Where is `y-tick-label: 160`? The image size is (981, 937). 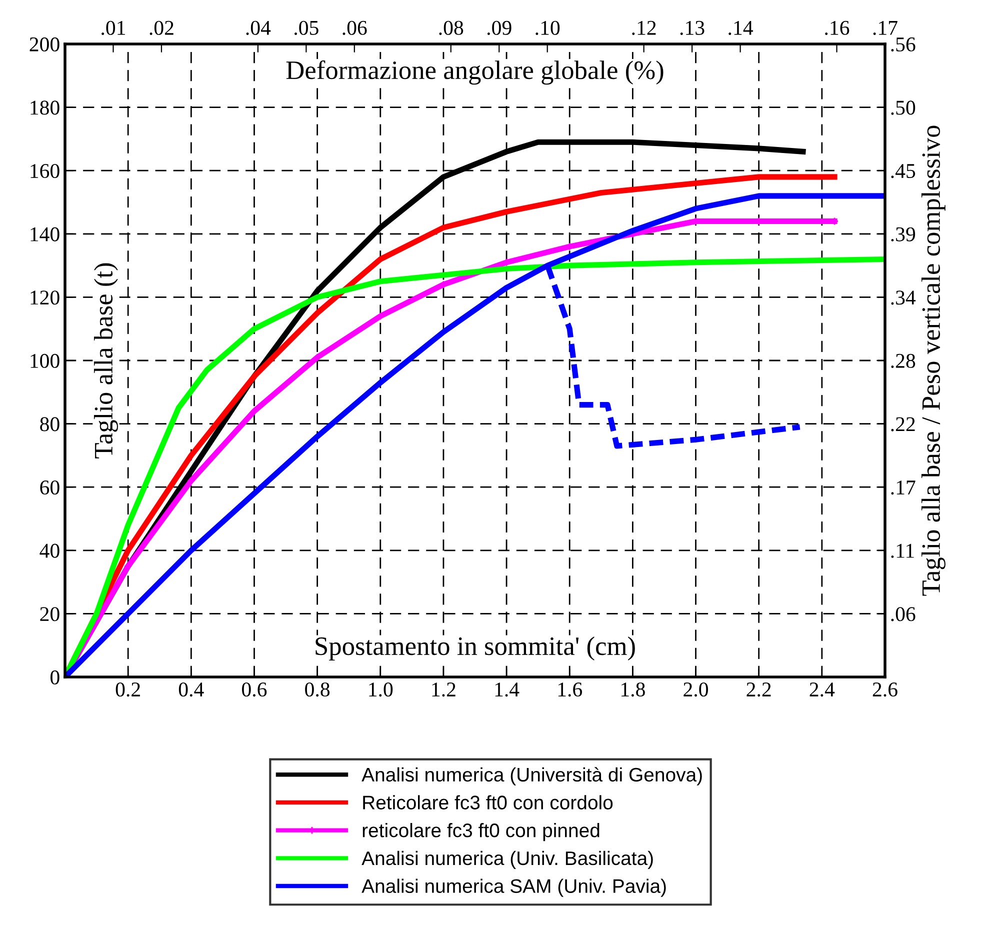 y-tick-label: 160 is located at coordinates (45, 171).